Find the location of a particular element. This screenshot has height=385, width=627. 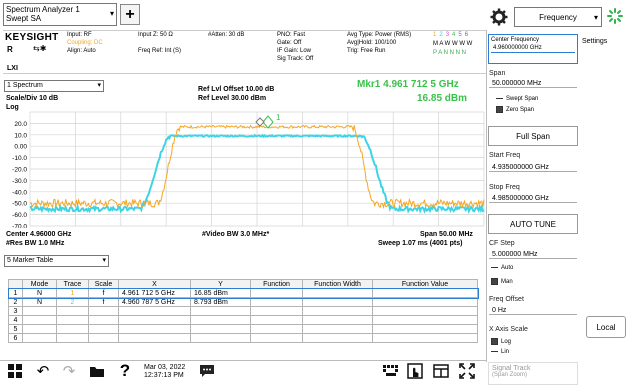

window-title: Spectrum Analyzer 1 is located at coordinates (43, 9).